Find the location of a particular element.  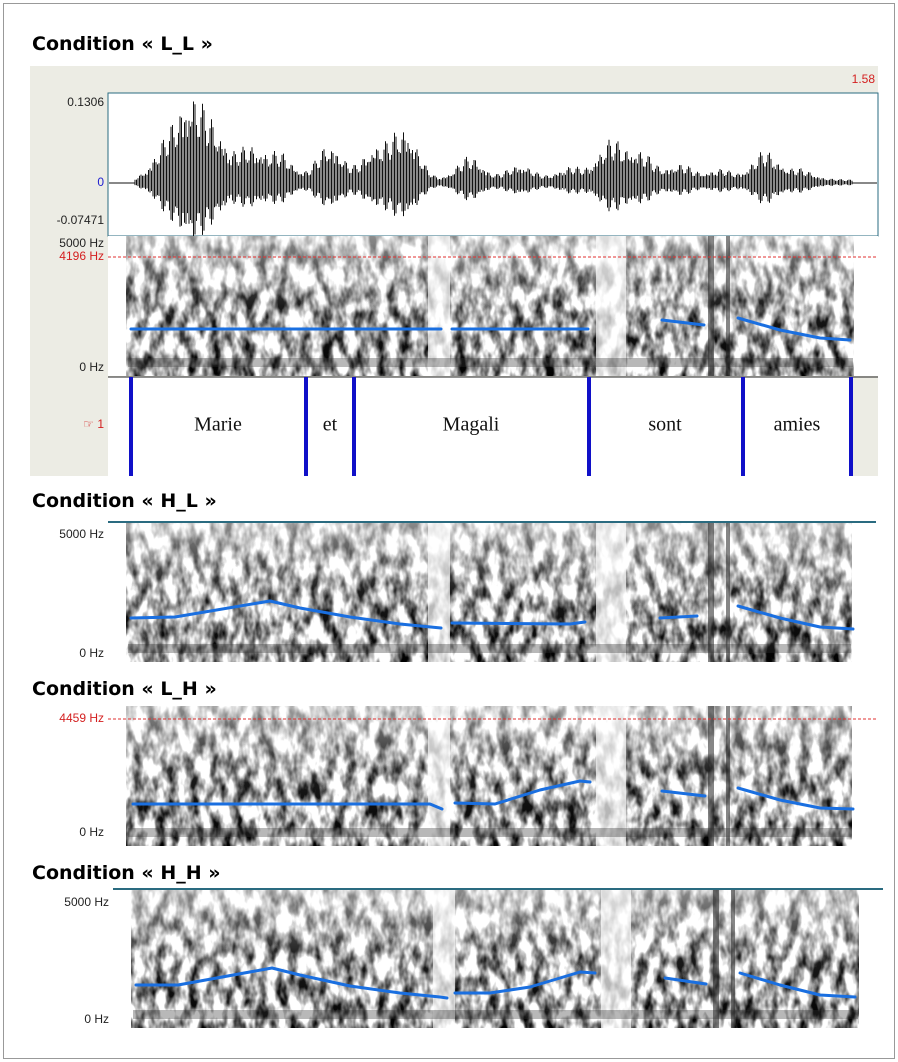

frequency-cursor-label: 4459 Hz is located at coordinates (81, 718).